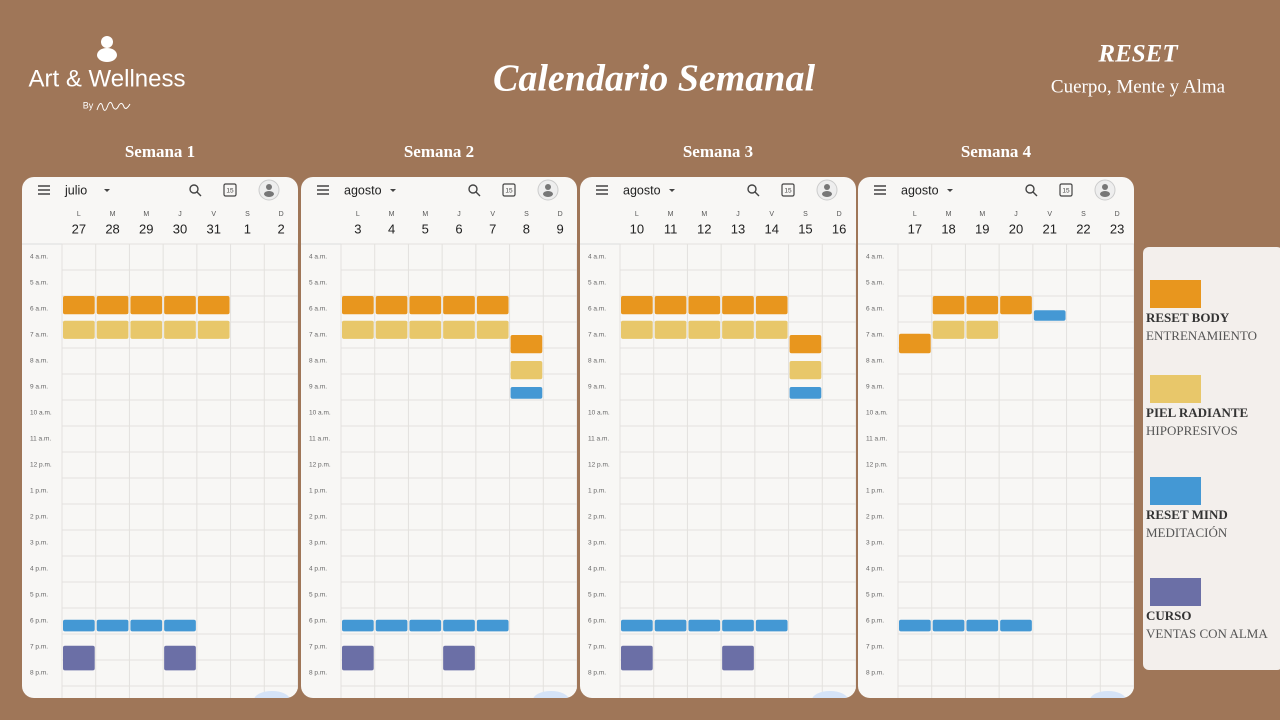 The image size is (1280, 720). I want to click on date-number: 6, so click(458, 228).